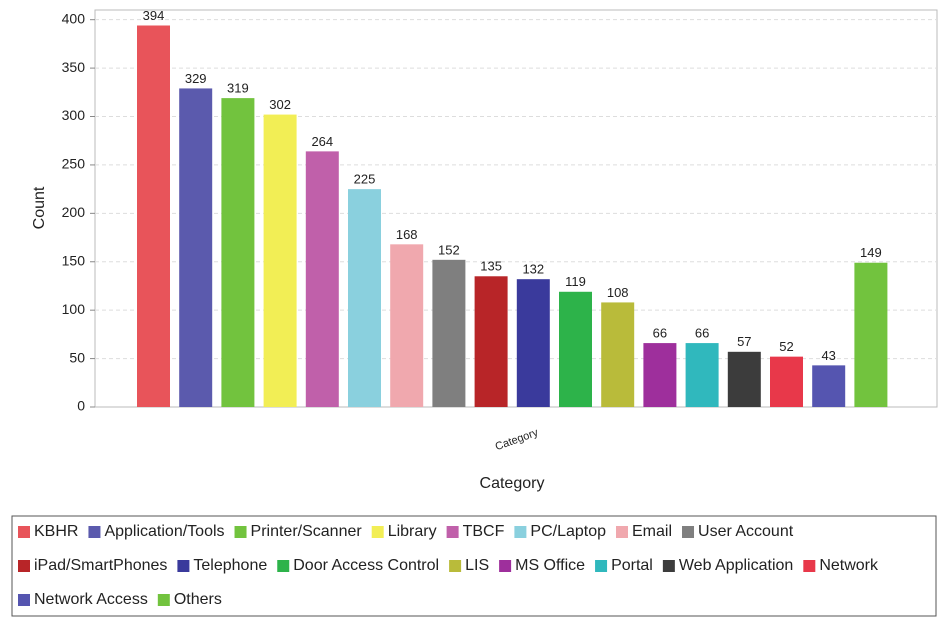 The height and width of the screenshot is (623, 938). Describe the element at coordinates (744, 341) in the screenshot. I see `value-label: 57` at that location.